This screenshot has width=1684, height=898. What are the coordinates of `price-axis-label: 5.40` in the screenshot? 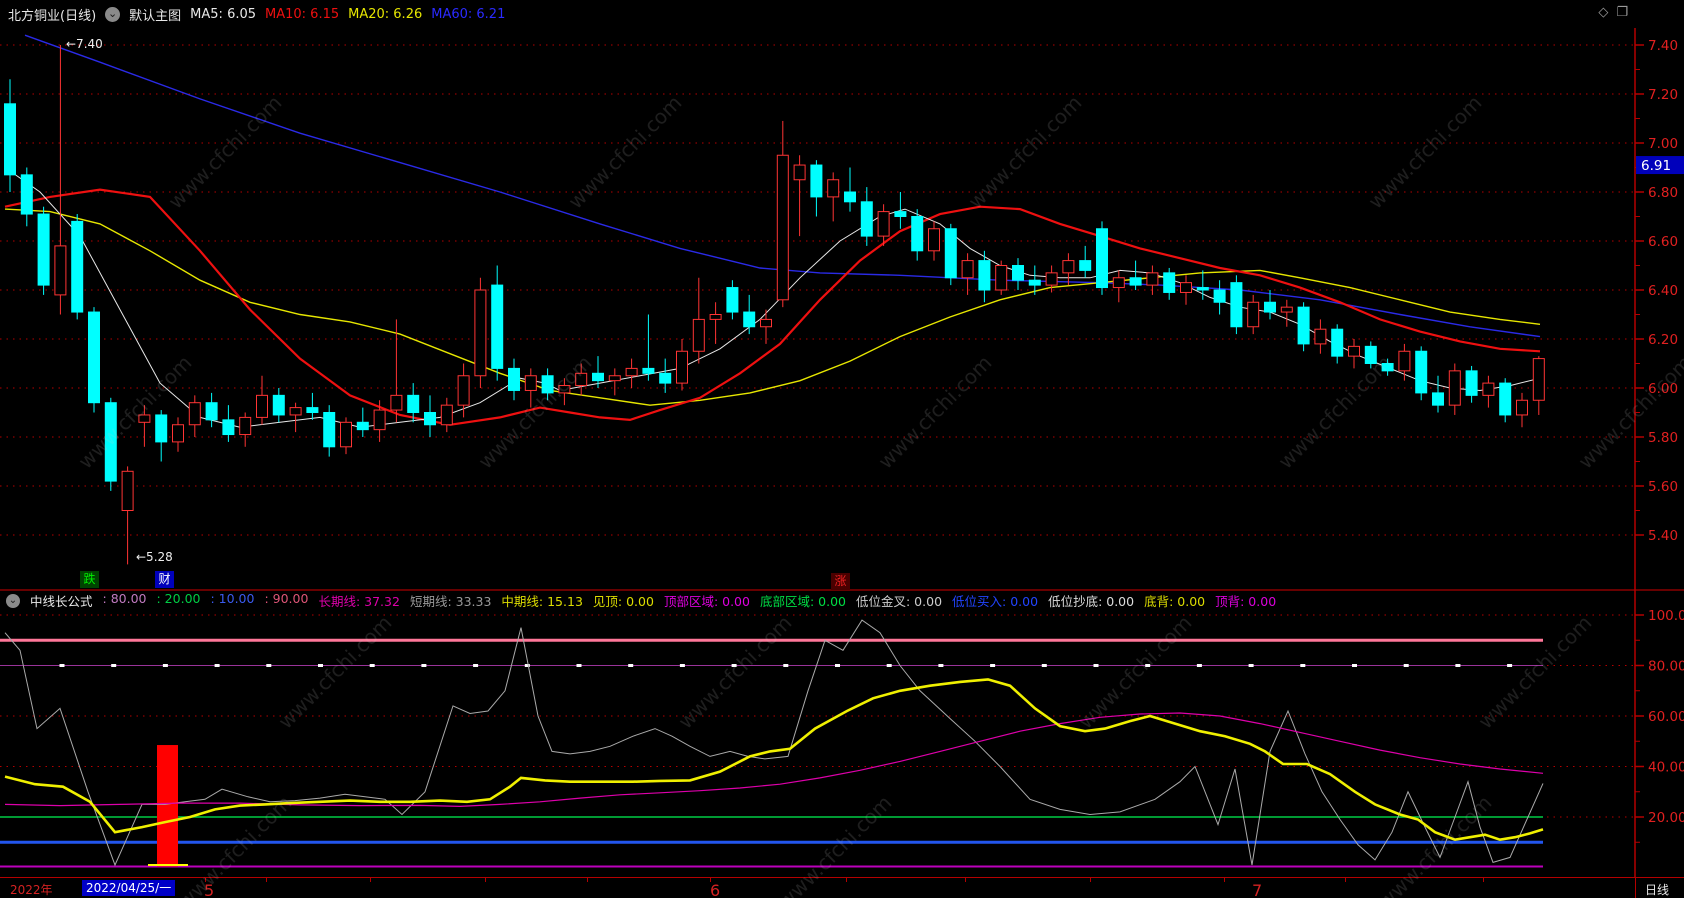 It's located at (1663, 536).